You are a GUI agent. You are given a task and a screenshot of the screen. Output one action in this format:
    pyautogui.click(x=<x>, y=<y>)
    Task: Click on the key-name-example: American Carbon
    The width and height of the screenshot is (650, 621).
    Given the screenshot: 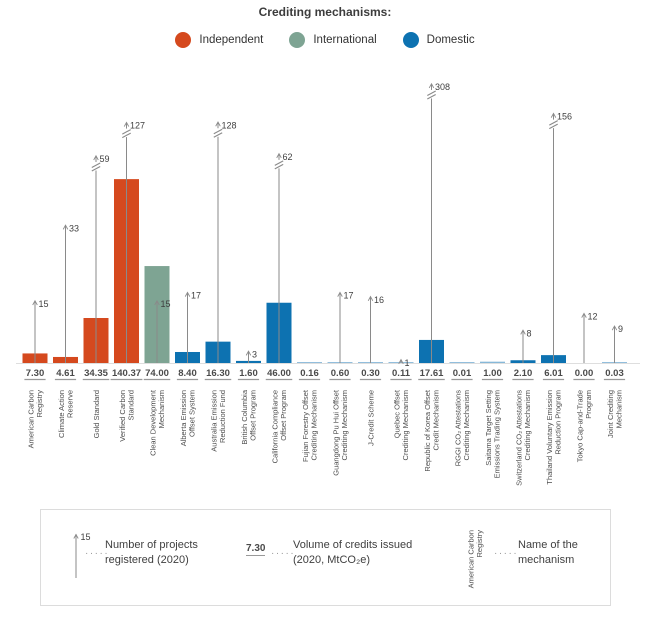 What is the action you would take?
    pyautogui.click(x=471, y=559)
    